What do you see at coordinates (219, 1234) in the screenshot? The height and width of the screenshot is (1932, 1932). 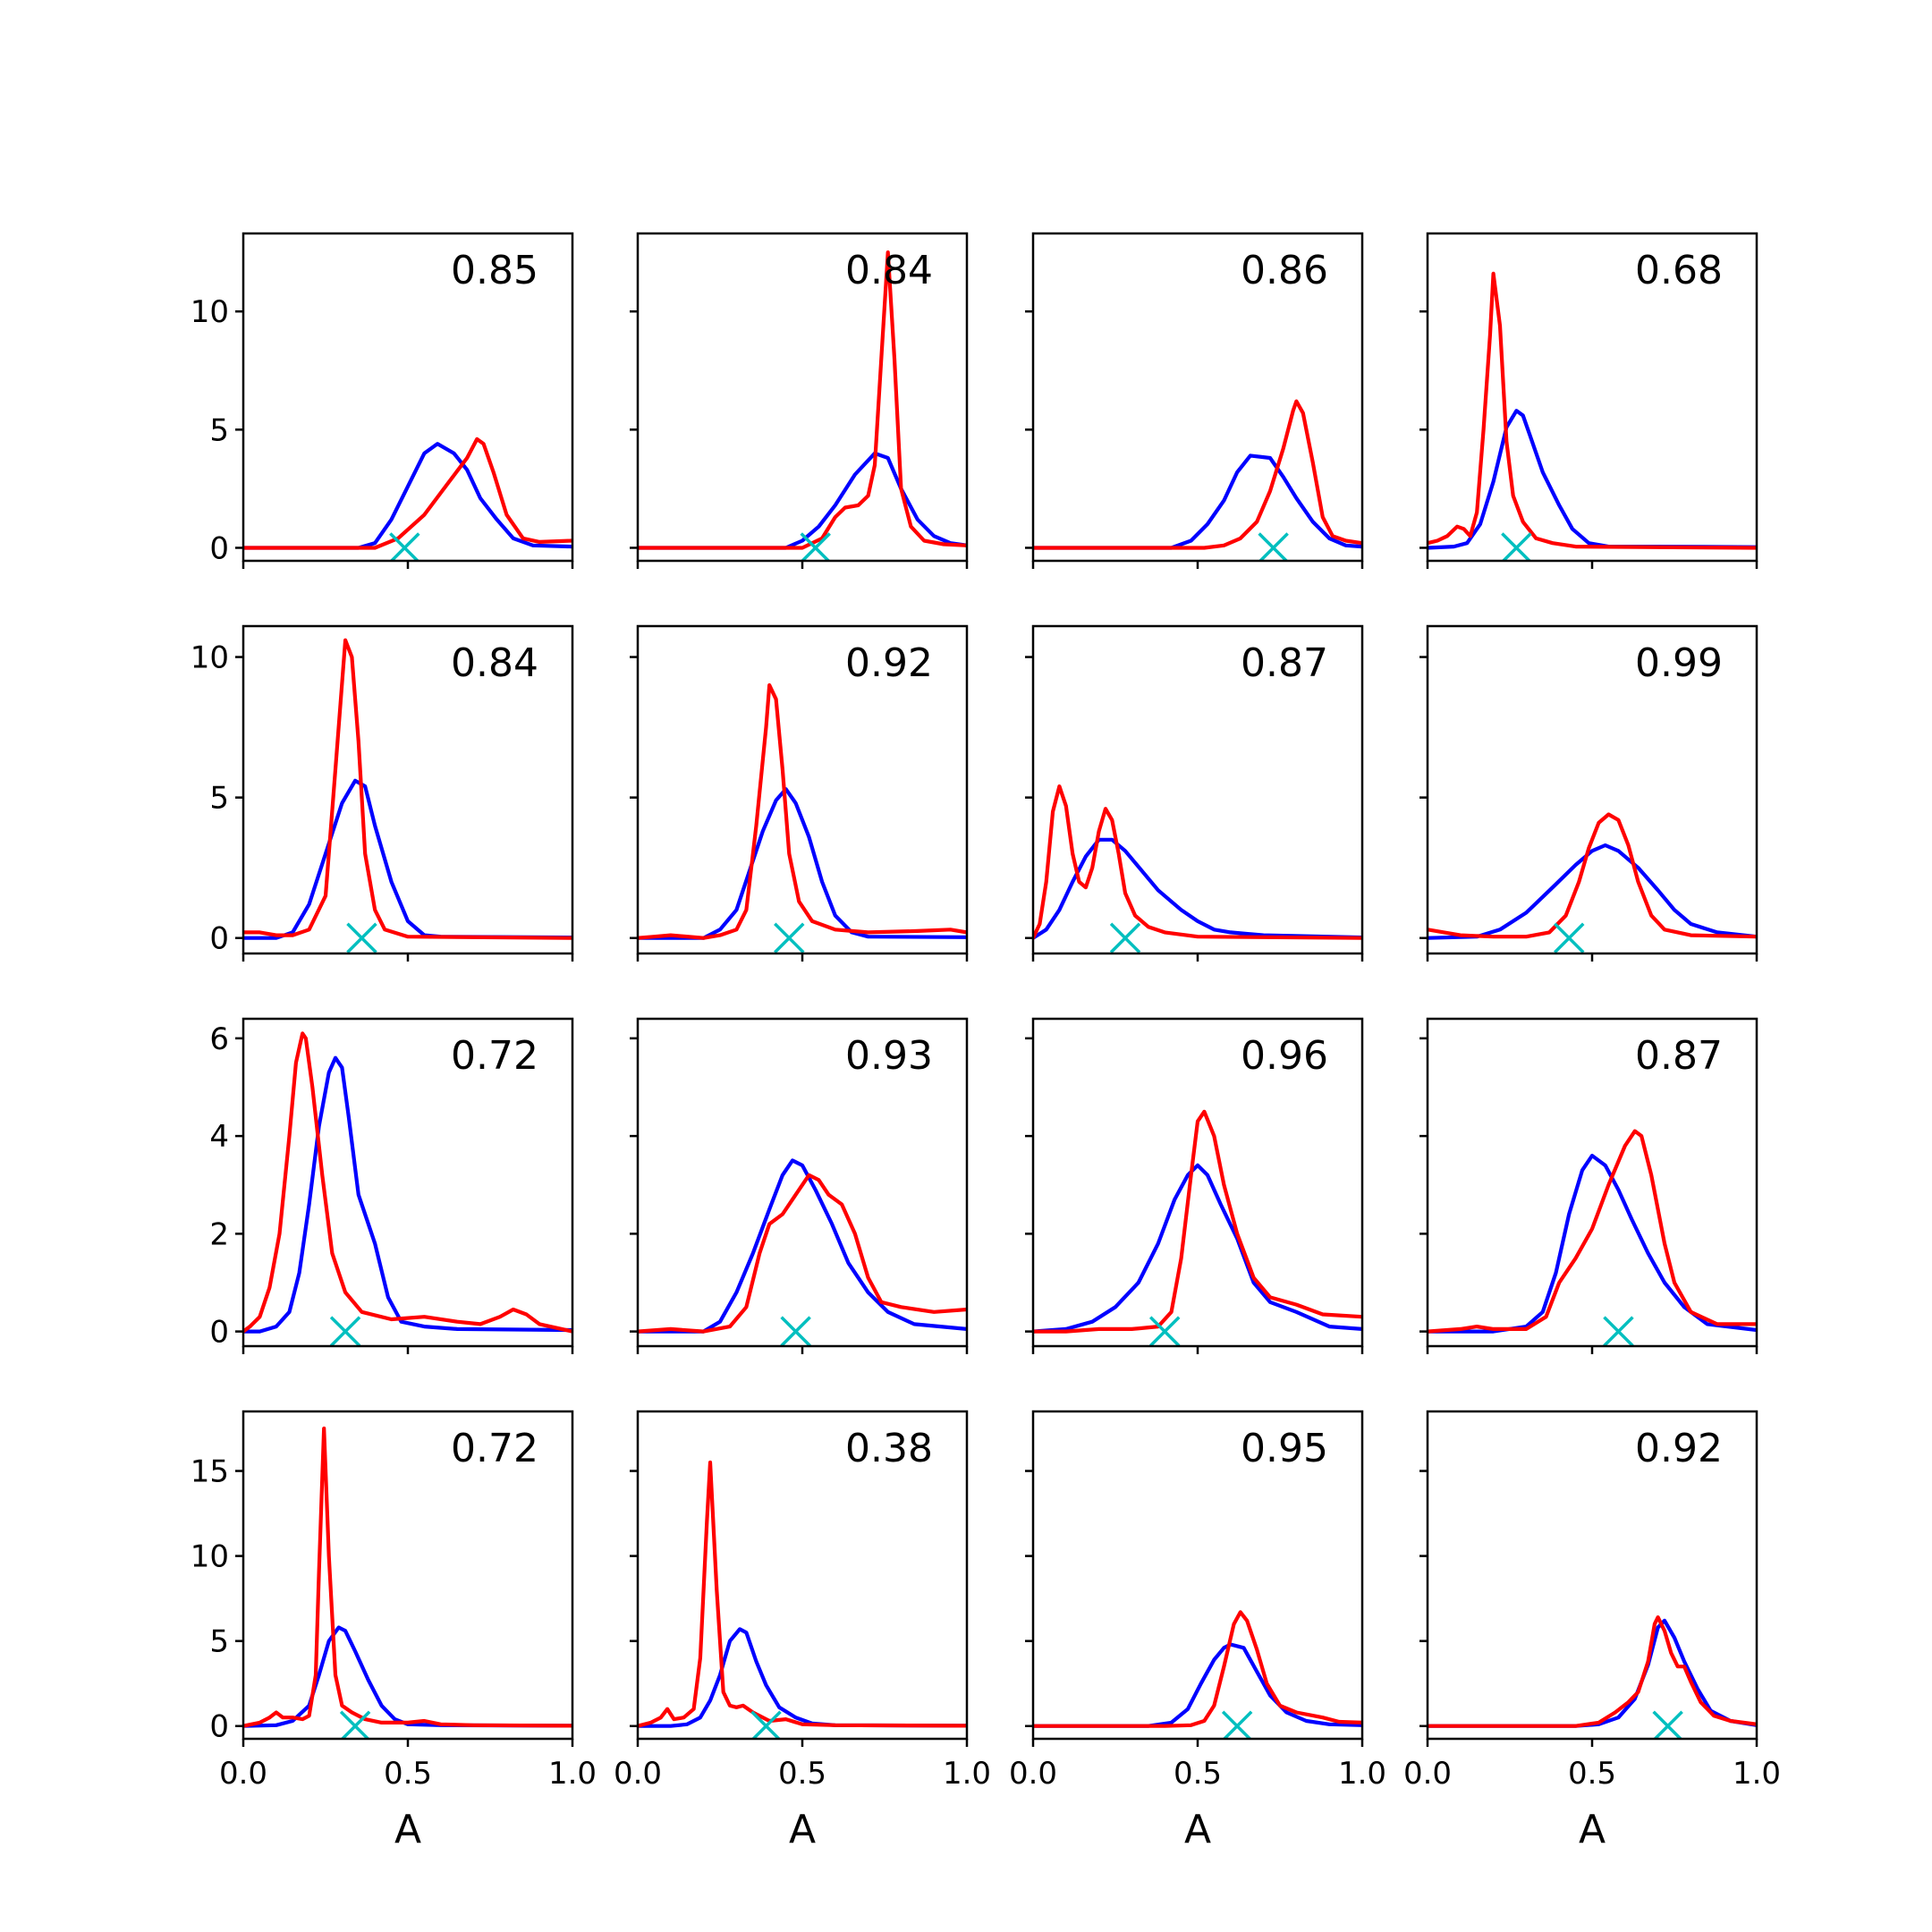 I see `y-tick-label: 2` at bounding box center [219, 1234].